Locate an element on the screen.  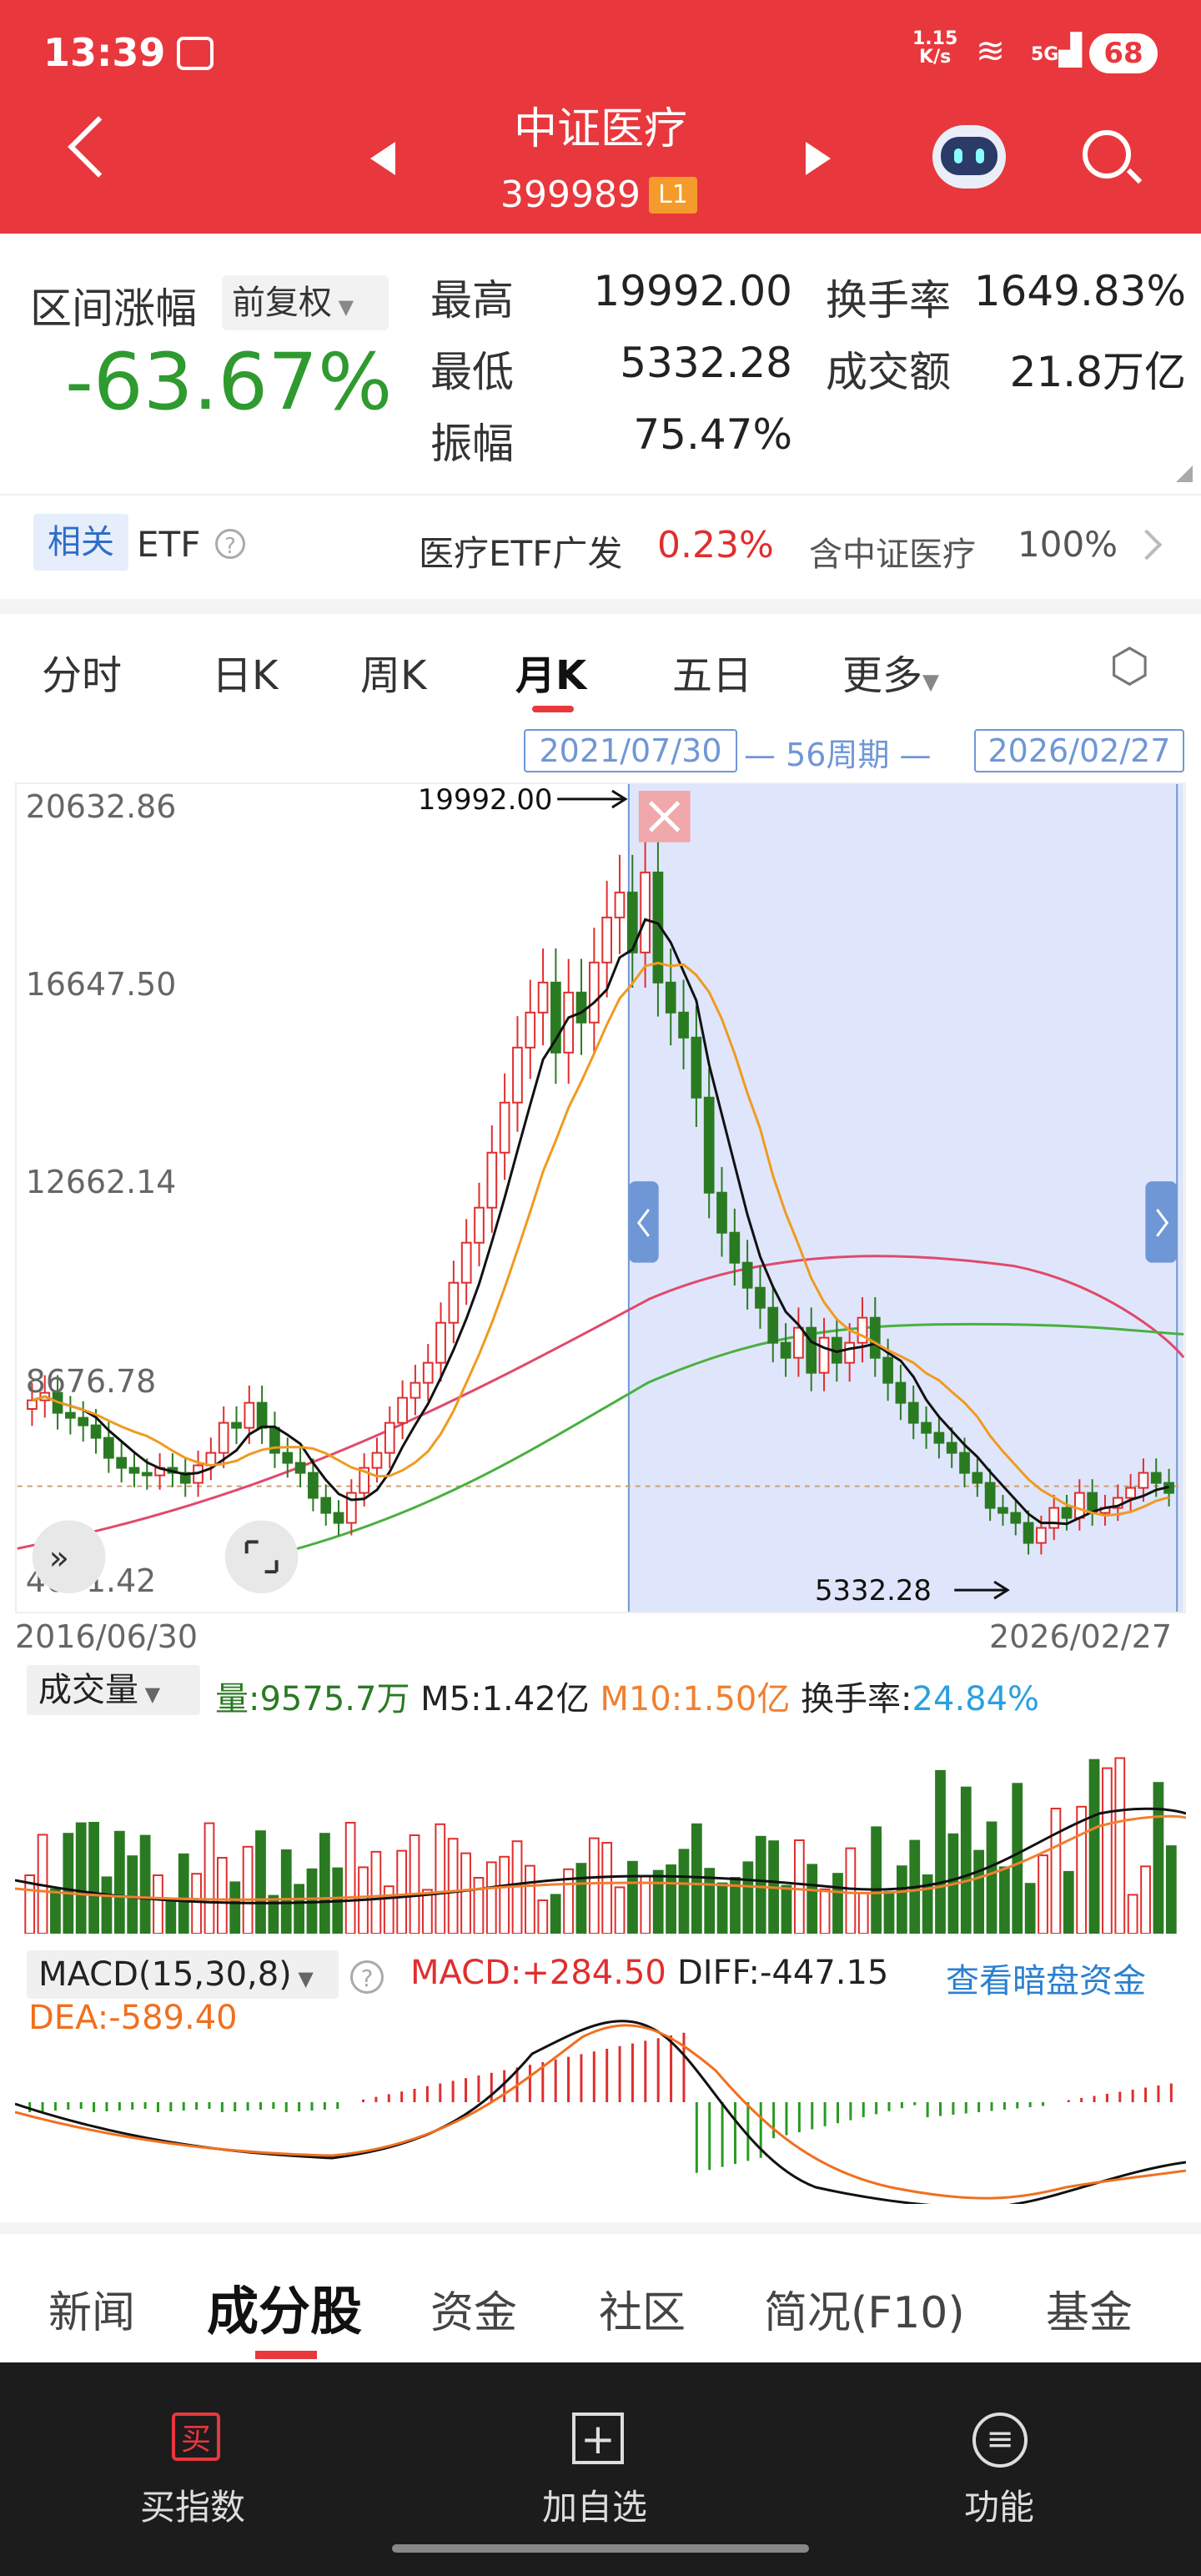
range-periods: — 56周期 — is located at coordinates (838, 755).